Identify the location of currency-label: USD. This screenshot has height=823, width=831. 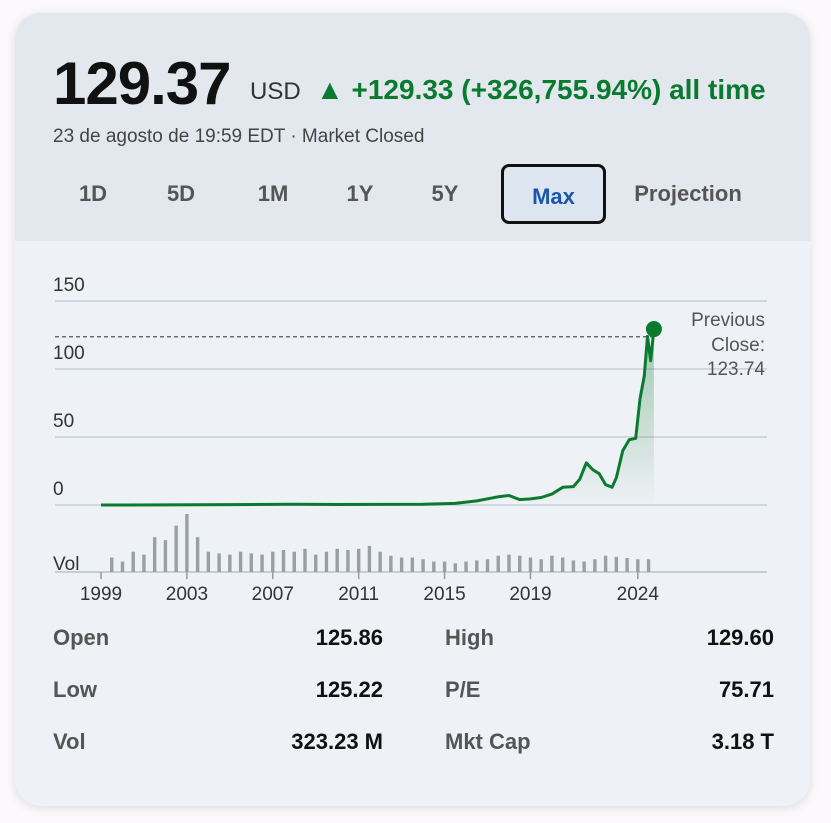
(275, 91).